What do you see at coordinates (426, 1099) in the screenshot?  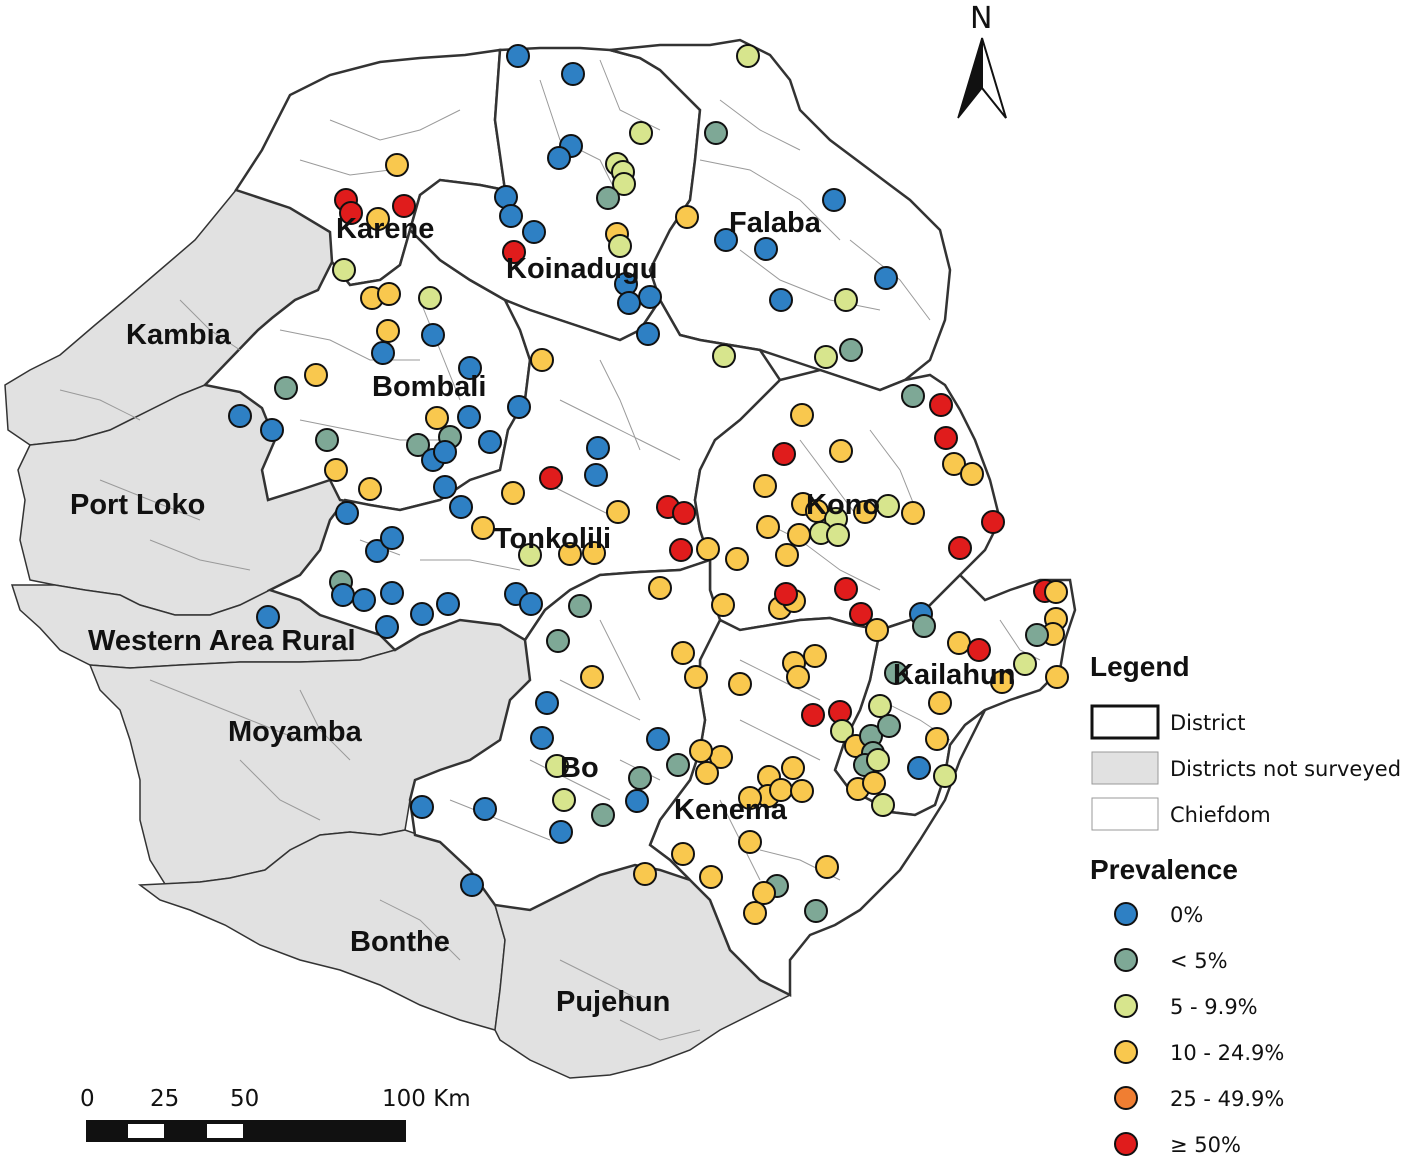 I see `scale-tick-100: 100 Km` at bounding box center [426, 1099].